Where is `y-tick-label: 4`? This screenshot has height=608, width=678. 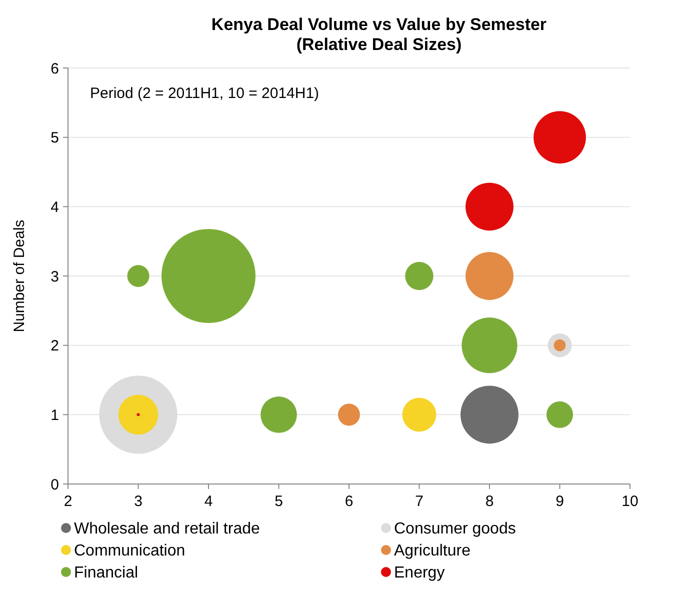 y-tick-label: 4 is located at coordinates (54, 207).